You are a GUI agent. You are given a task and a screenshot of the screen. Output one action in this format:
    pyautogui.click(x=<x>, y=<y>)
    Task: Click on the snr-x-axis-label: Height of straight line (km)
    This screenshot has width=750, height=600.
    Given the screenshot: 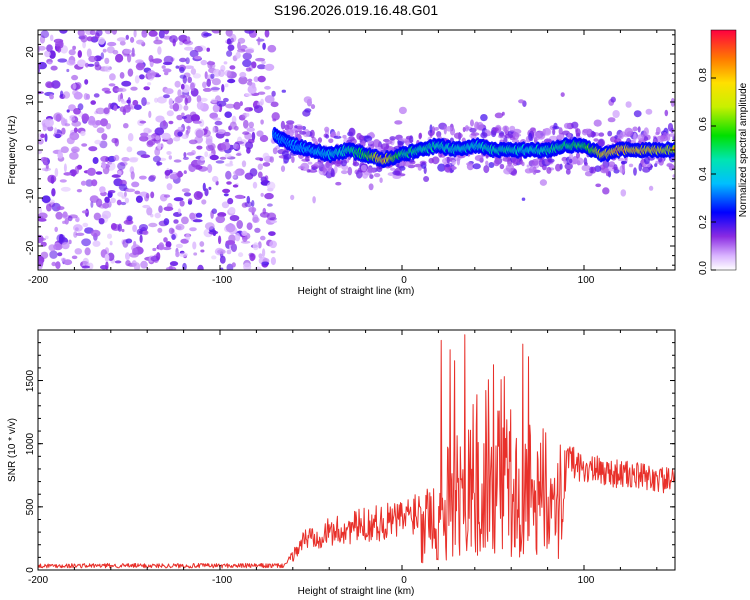 What is the action you would take?
    pyautogui.click(x=356, y=591)
    